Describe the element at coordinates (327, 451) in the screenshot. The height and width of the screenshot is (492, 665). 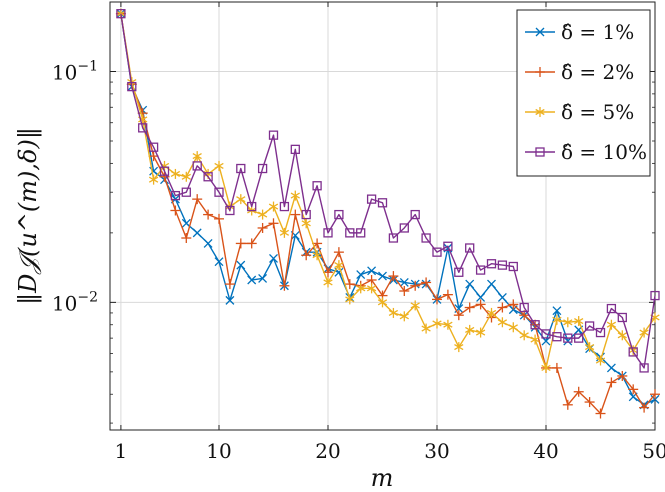
I see `x-tick-label: 20` at that location.